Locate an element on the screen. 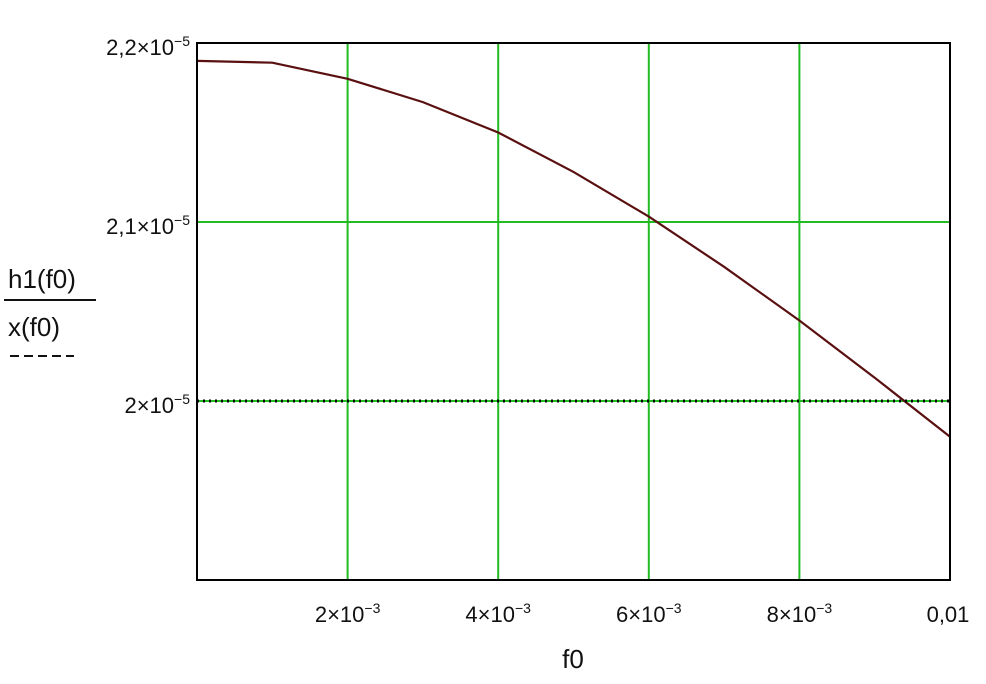 This screenshot has width=986, height=684. y-tick-label-0: 2,2×10⁻⁵ is located at coordinates (148, 46).